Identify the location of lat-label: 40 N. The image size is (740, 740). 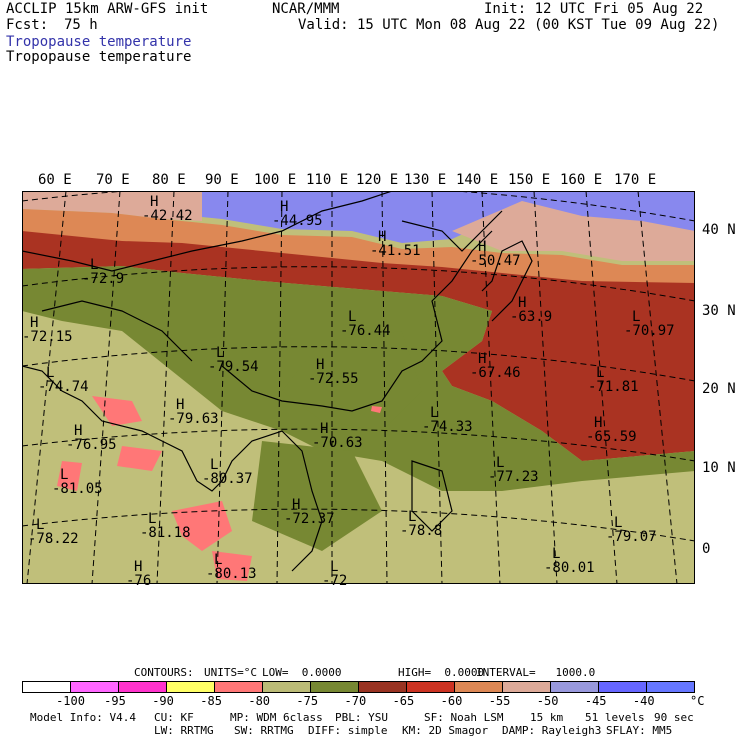
(719, 230).